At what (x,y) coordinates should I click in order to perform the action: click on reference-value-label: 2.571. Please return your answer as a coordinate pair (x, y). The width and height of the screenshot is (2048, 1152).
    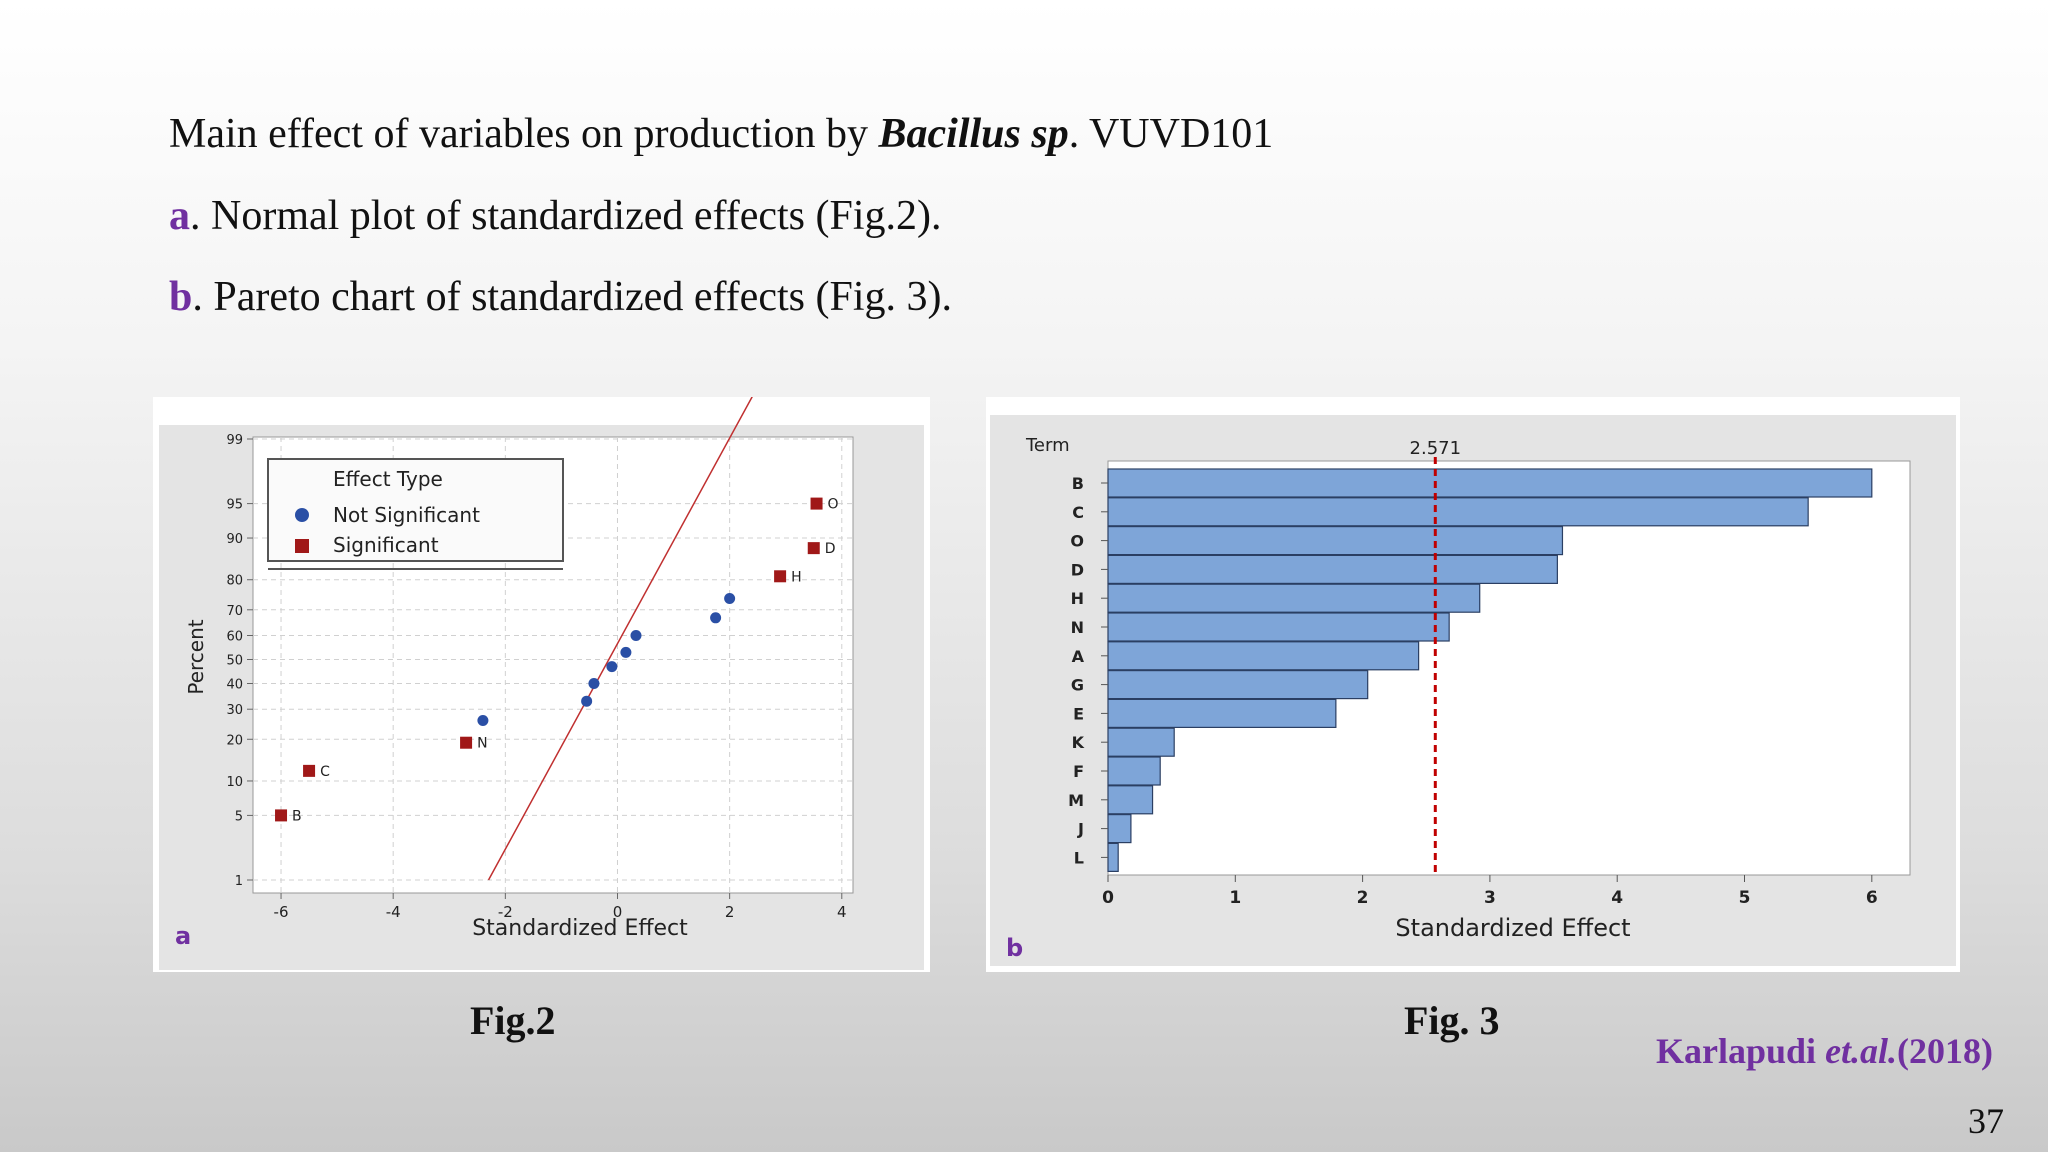
    Looking at the image, I should click on (1436, 448).